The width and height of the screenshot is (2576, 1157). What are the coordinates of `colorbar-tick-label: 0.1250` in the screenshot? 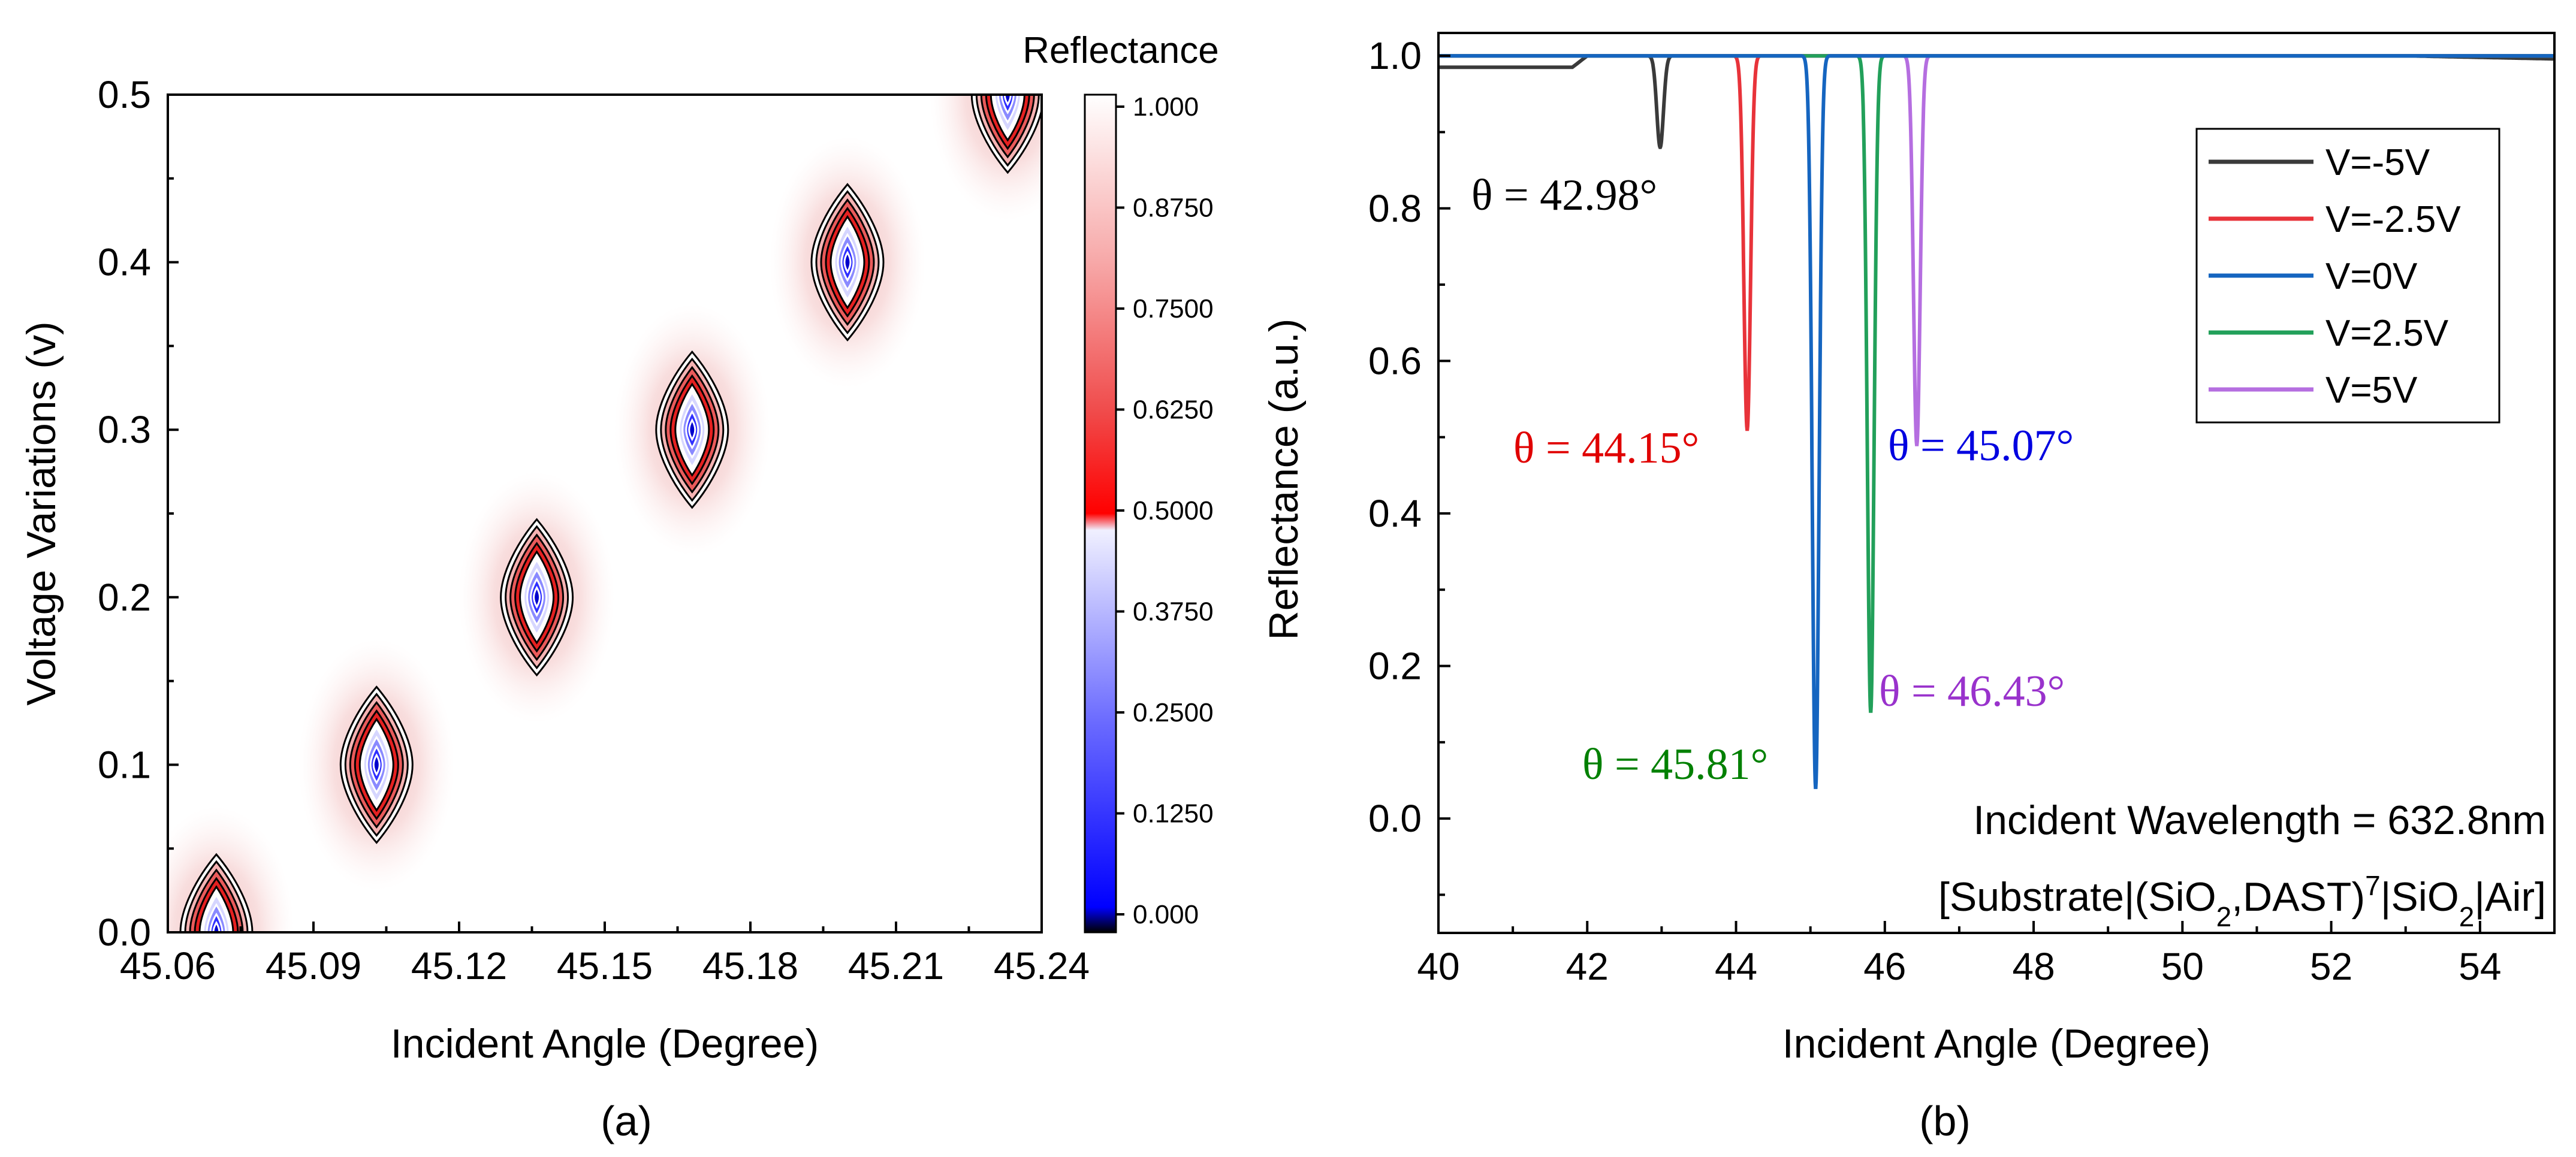 It's located at (1173, 814).